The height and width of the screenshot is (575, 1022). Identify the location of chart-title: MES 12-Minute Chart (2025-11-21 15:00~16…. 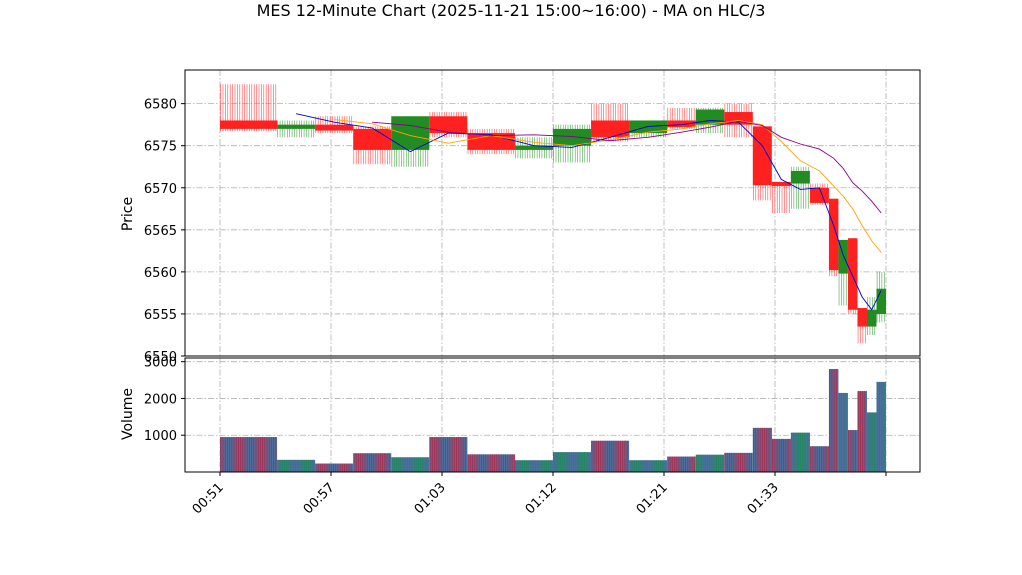
(511, 10).